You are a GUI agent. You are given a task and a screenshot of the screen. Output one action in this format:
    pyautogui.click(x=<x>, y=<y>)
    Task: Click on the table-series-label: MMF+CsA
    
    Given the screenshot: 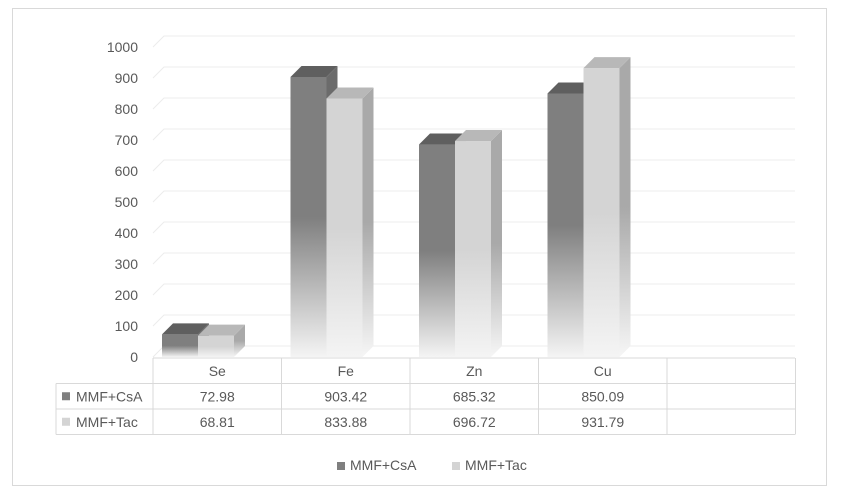 What is the action you would take?
    pyautogui.click(x=109, y=396)
    